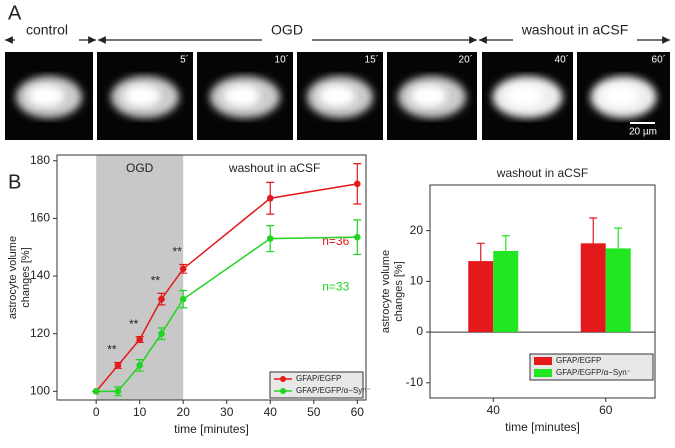  What do you see at coordinates (335, 286) in the screenshot?
I see `n-label: n=33` at bounding box center [335, 286].